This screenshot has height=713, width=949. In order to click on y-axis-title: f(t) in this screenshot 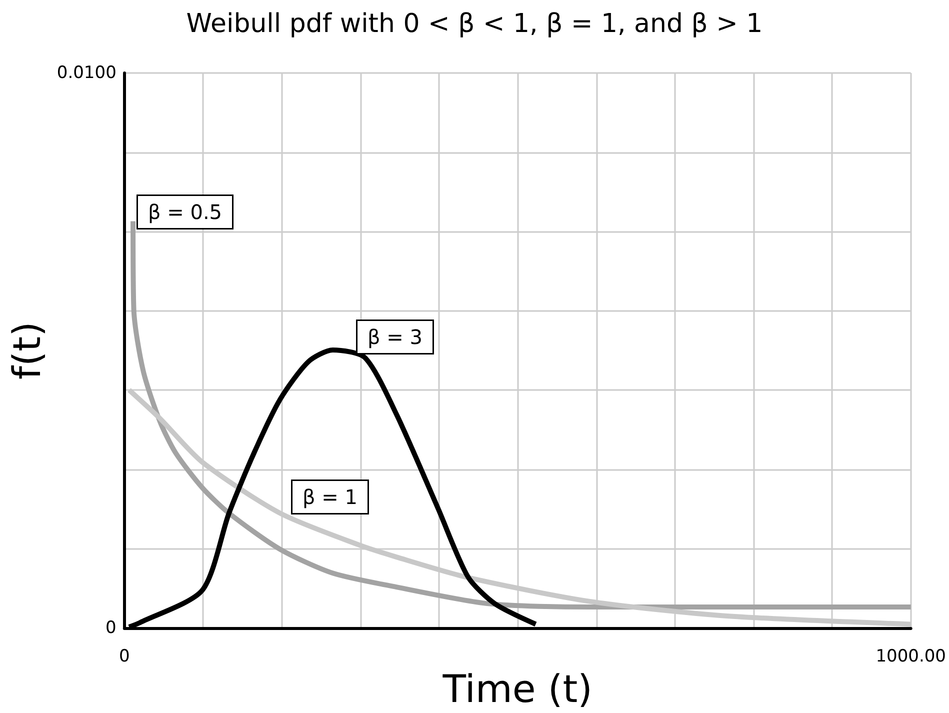, I will do `click(27, 351)`.